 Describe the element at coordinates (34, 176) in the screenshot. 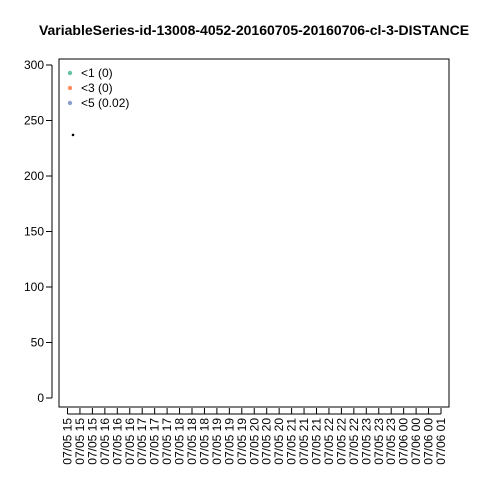

I see `y-tick-label: 200` at that location.